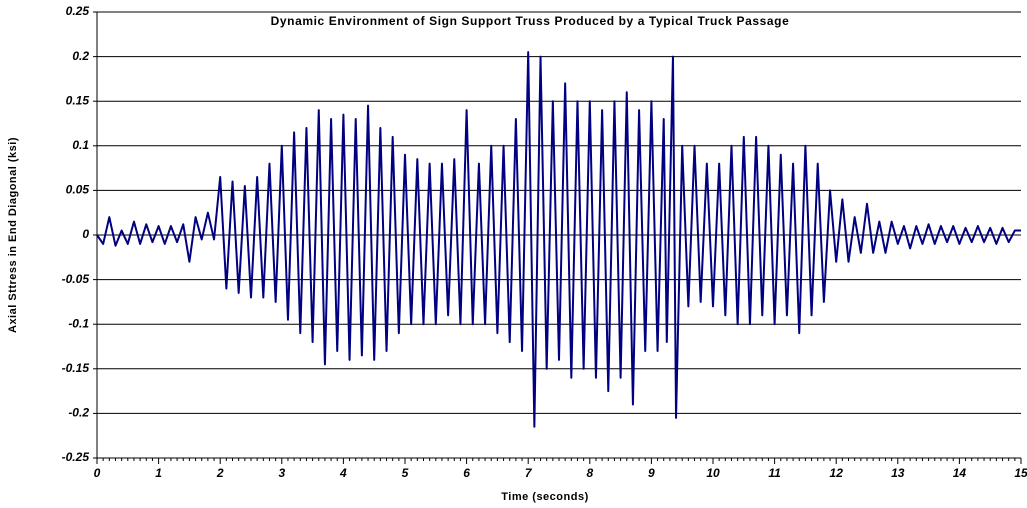 This screenshot has width=1027, height=508. I want to click on y-tick-label: 0.2, so click(80, 56).